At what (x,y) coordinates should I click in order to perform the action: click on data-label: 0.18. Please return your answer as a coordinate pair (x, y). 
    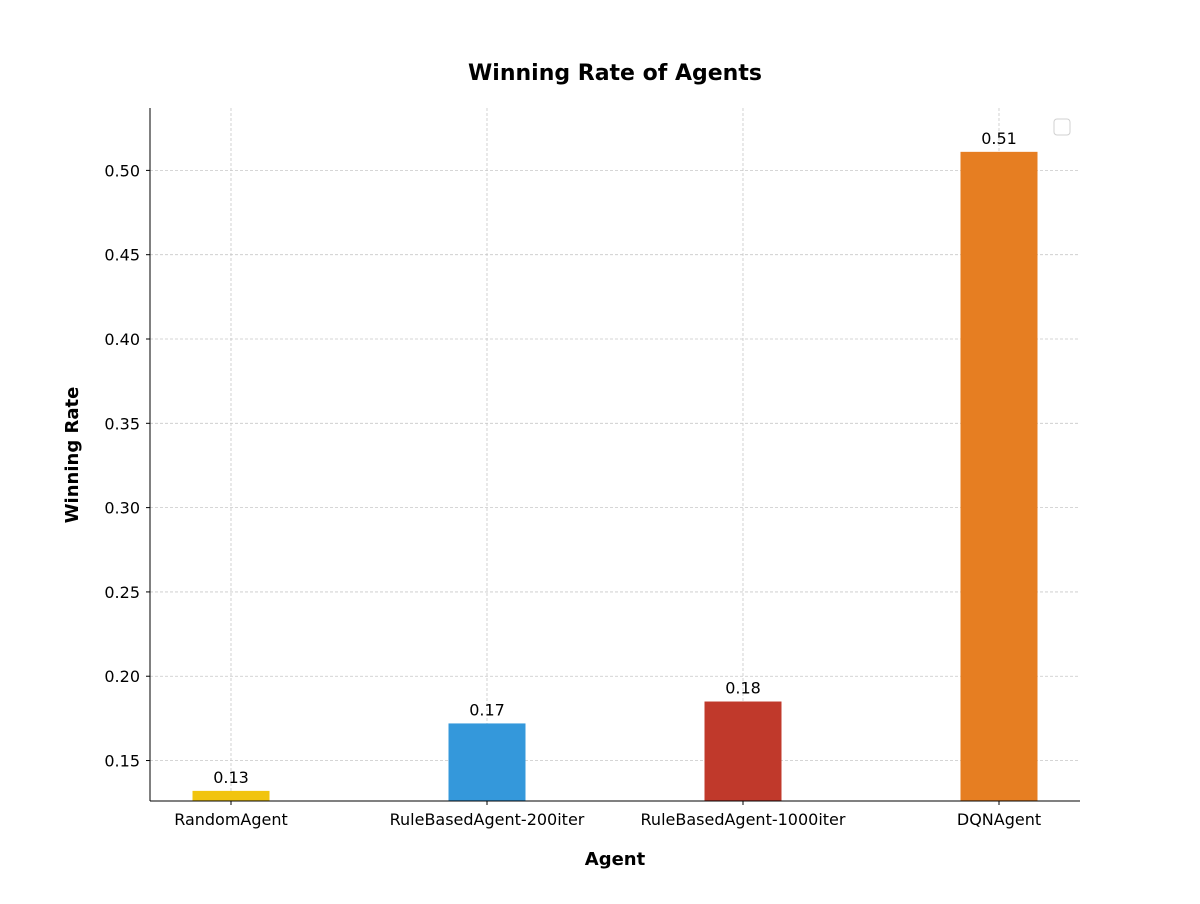
    Looking at the image, I should click on (743, 688).